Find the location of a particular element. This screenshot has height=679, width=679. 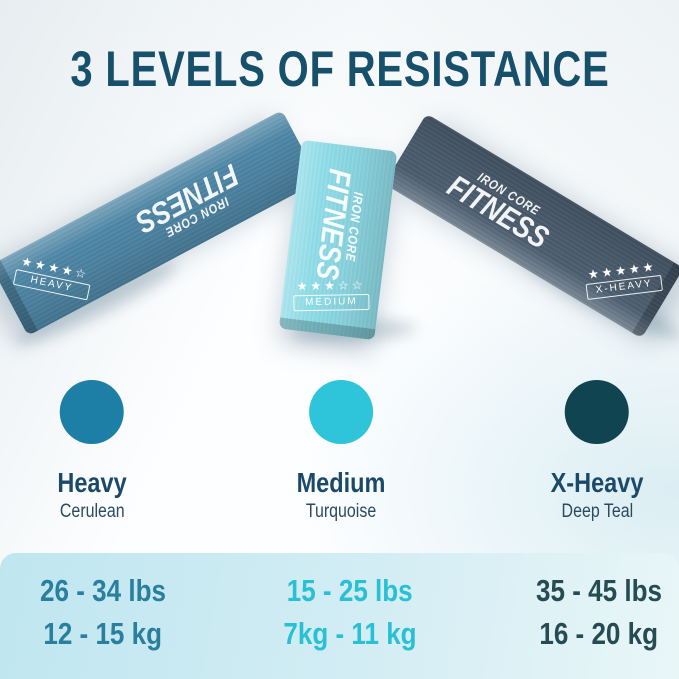

color-swatch-medium is located at coordinates (341, 412).